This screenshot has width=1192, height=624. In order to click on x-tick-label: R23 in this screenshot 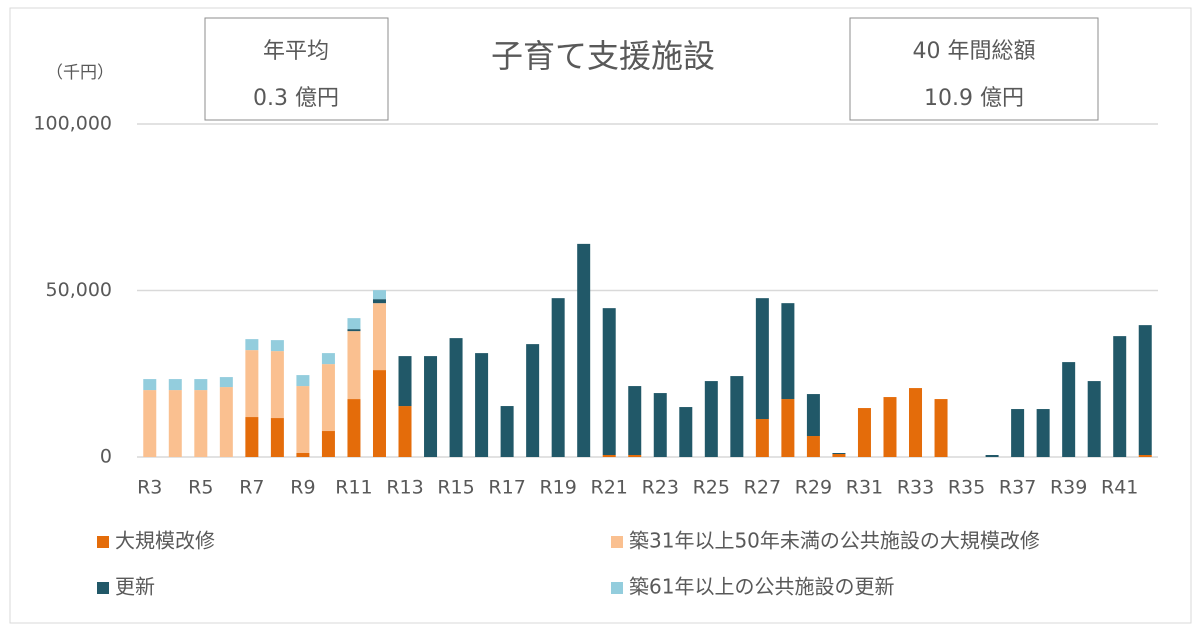, I will do `click(660, 488)`.